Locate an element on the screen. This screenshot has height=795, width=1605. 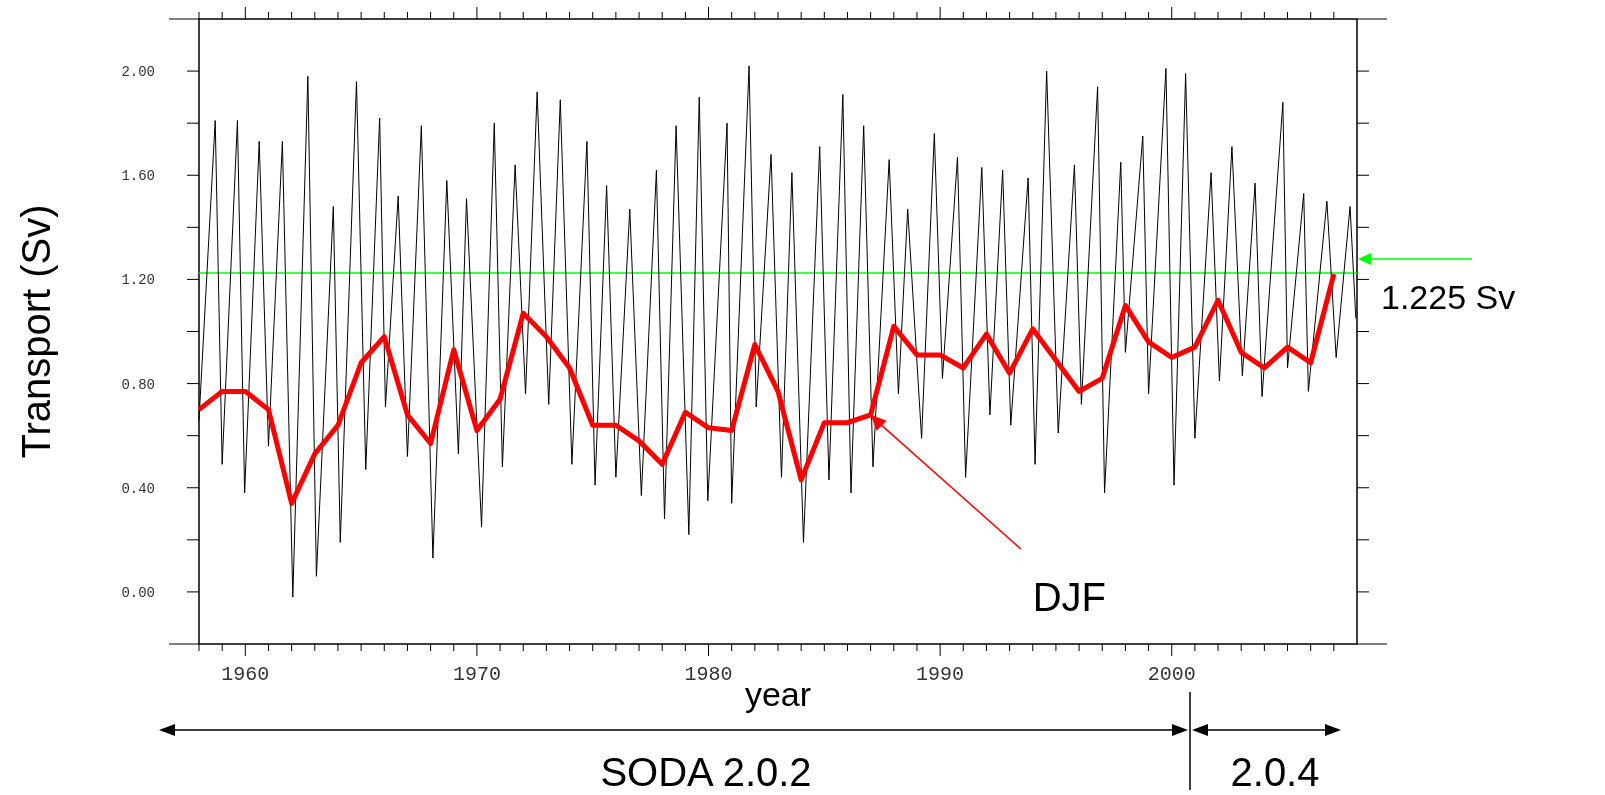
x-tick-label: 1970 is located at coordinates (476, 674).